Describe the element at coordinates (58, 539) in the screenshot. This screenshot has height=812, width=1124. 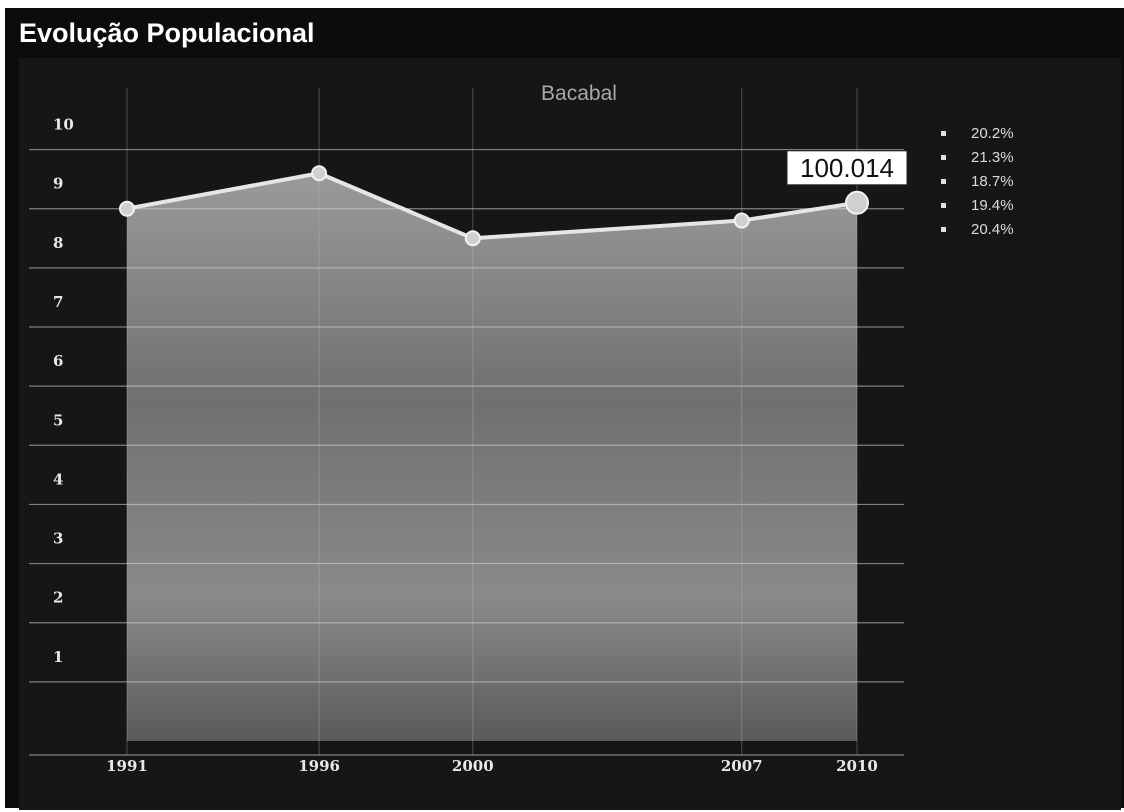
I see `y-tick-label: 3` at that location.